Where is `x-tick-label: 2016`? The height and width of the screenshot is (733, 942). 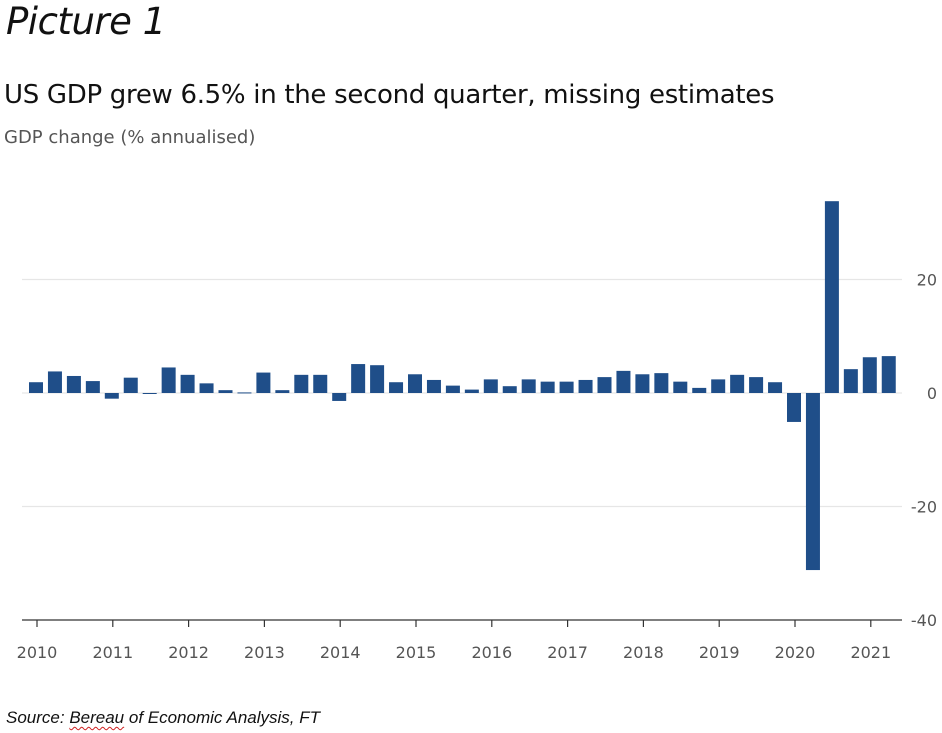 x-tick-label: 2016 is located at coordinates (491, 652).